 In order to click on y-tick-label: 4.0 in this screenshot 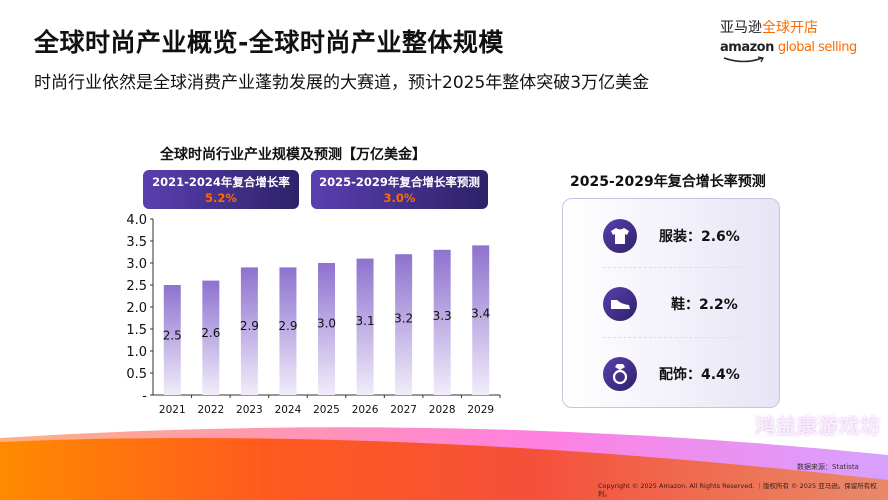, I will do `click(136, 220)`.